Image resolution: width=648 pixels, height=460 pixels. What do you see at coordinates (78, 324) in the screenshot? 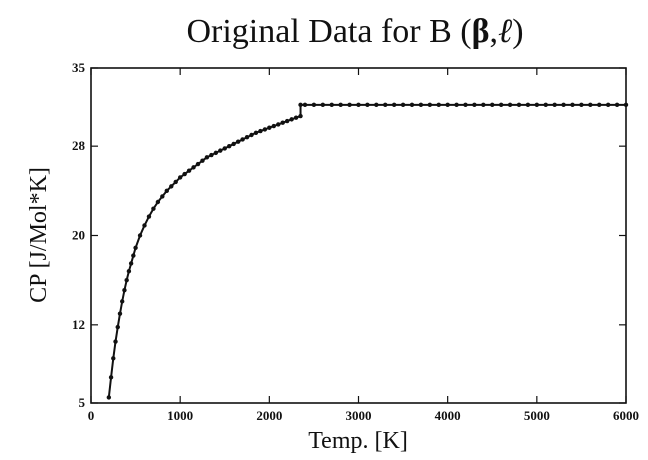
I see `y-tick-label: 12` at bounding box center [78, 324].